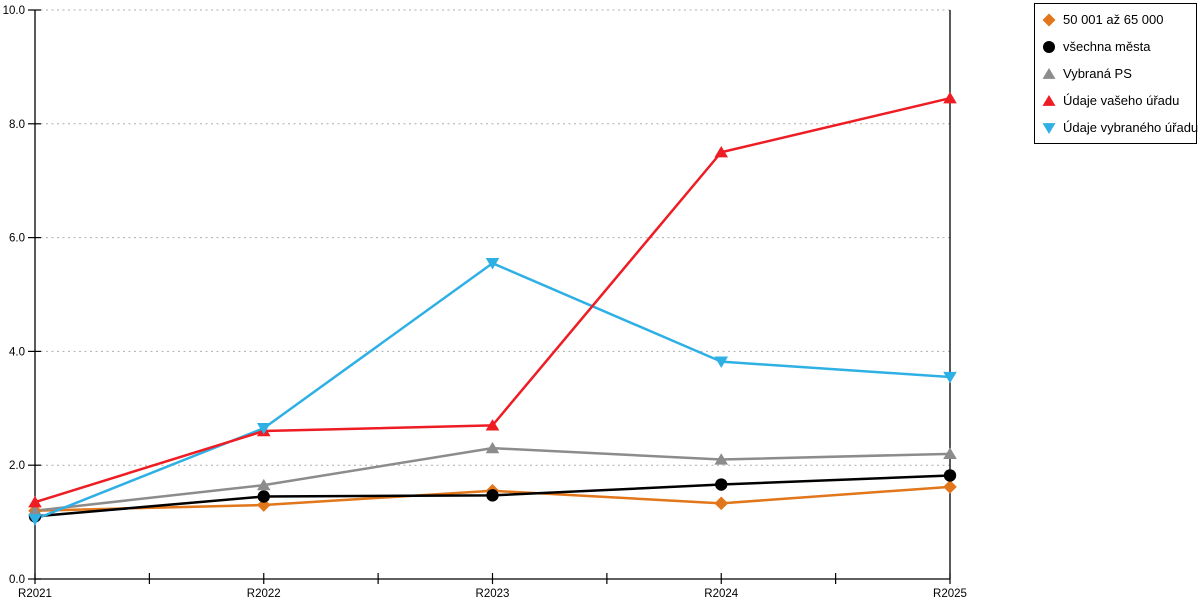 The width and height of the screenshot is (1200, 600). What do you see at coordinates (1049, 46) in the screenshot?
I see `legend-marker-circle-icon` at bounding box center [1049, 46].